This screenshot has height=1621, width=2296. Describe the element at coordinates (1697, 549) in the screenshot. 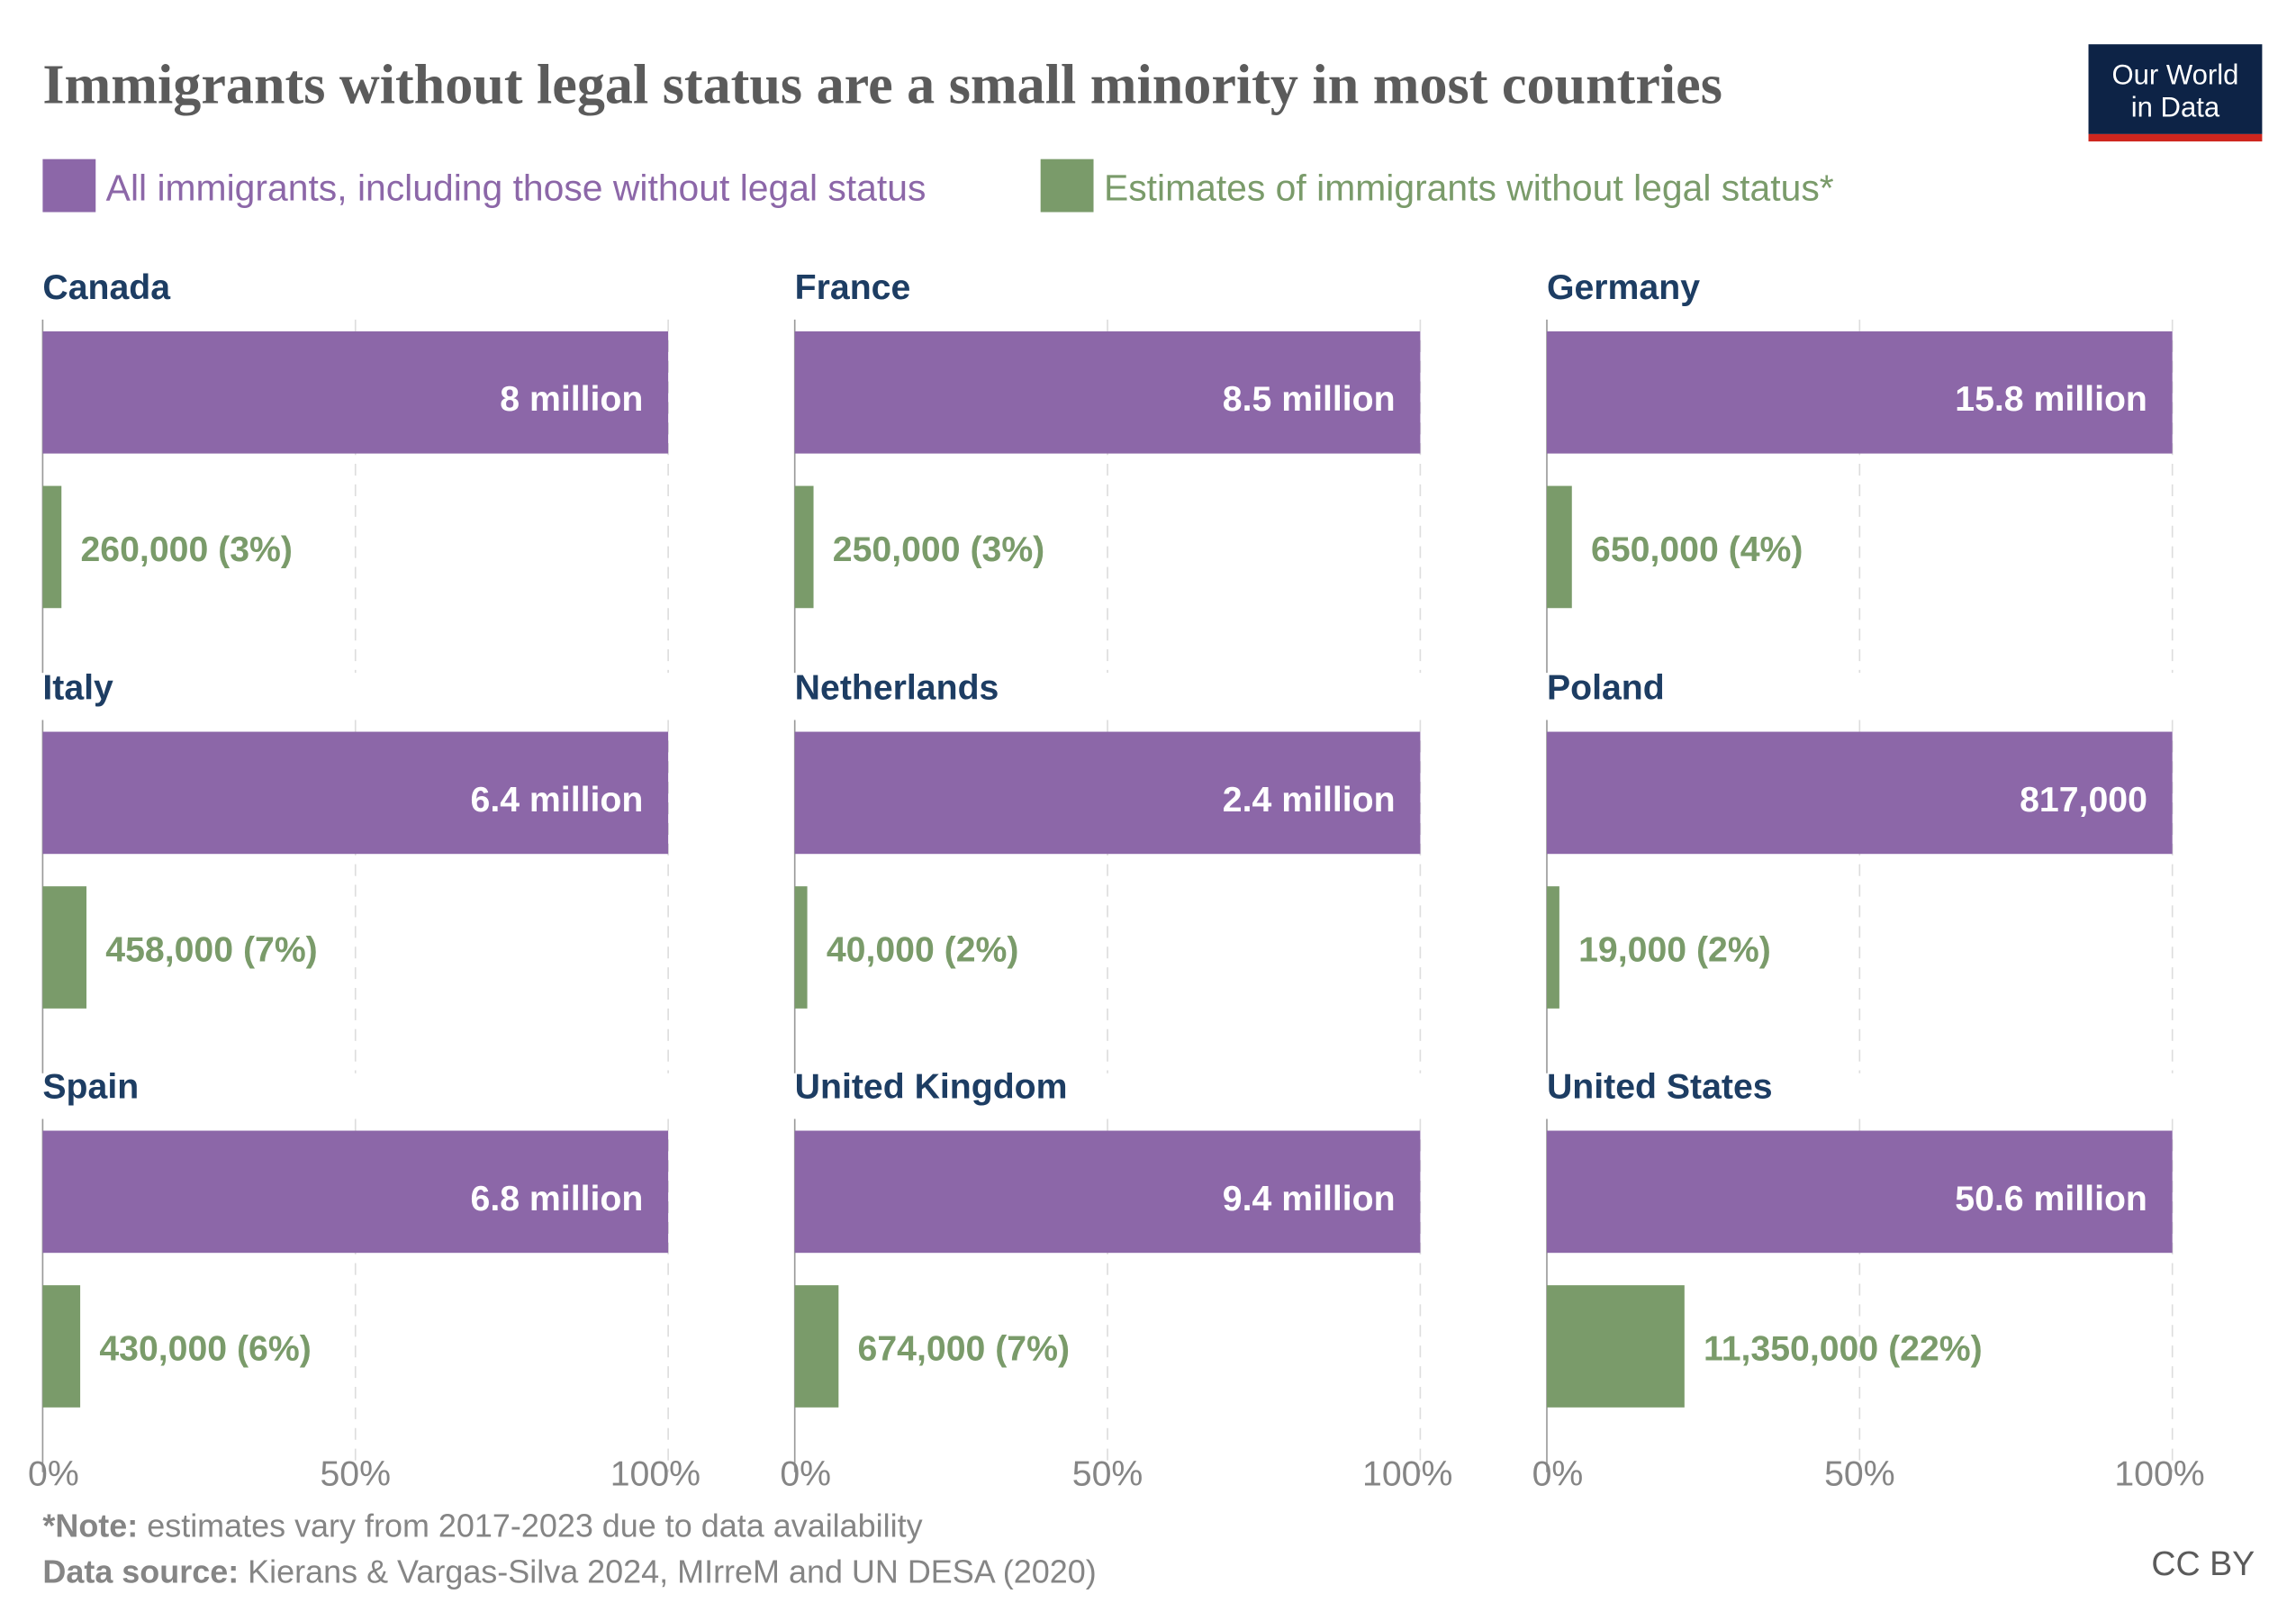

I see `bar-undocumented-label: 650,000 (4%)` at that location.